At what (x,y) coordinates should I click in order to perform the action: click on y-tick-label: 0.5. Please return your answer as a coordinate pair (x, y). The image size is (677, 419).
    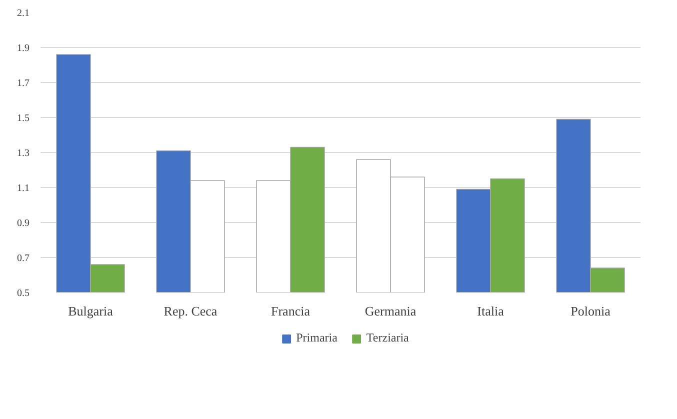
    Looking at the image, I should click on (23, 293).